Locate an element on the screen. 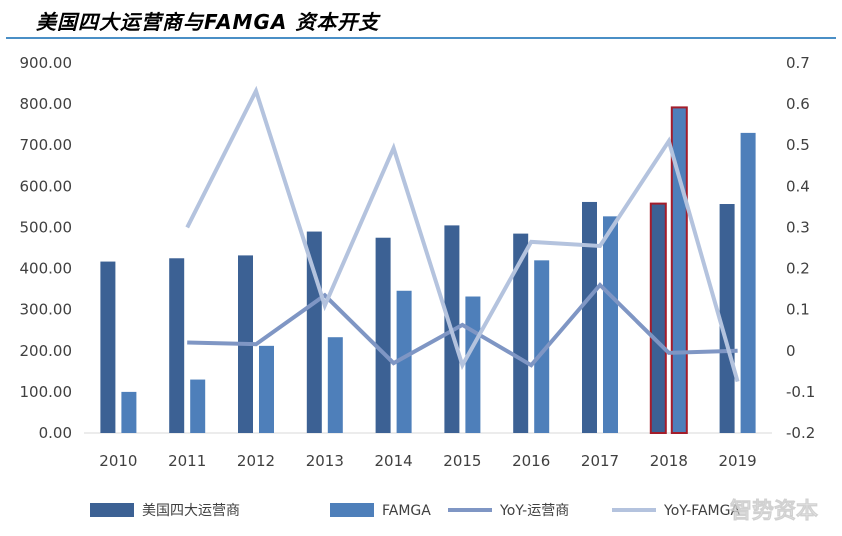 This screenshot has width=842, height=536. y-left-tick-label: 800.00 is located at coordinates (46, 104).